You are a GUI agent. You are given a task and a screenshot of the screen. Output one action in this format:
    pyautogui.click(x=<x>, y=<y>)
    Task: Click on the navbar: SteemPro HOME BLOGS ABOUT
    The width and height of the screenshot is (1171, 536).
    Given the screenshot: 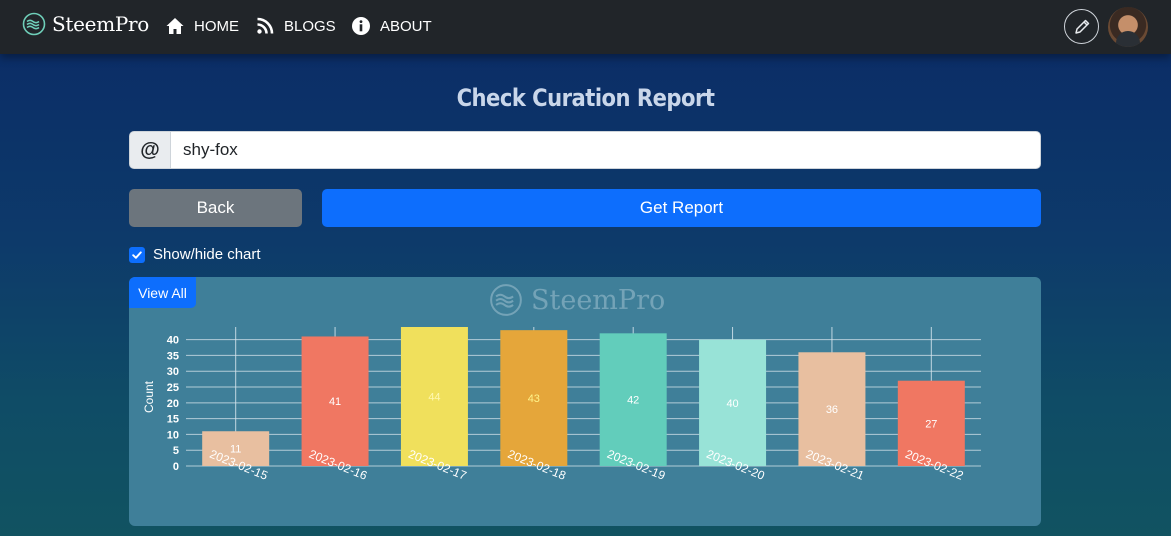 What is the action you would take?
    pyautogui.click(x=585, y=27)
    